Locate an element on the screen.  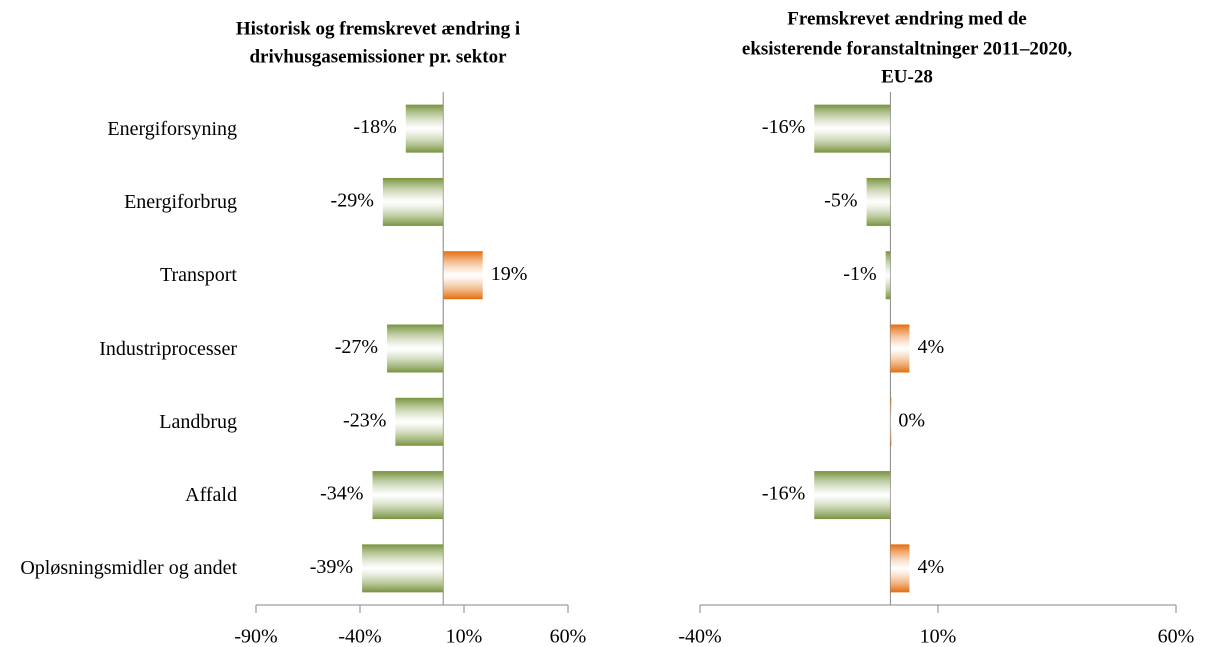
data-label: -29% is located at coordinates (352, 201).